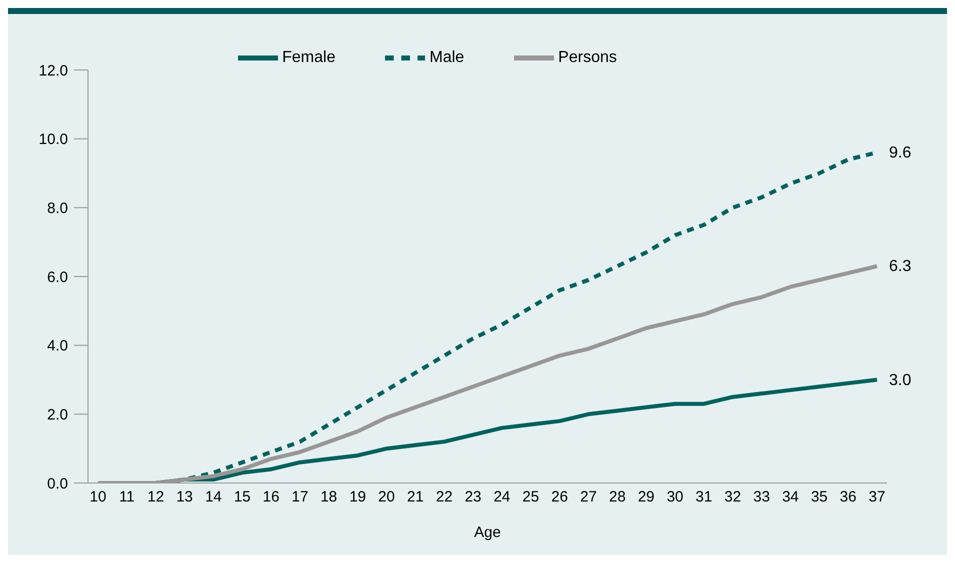 Image resolution: width=955 pixels, height=563 pixels. I want to click on x-tick-label: 37, so click(877, 497).